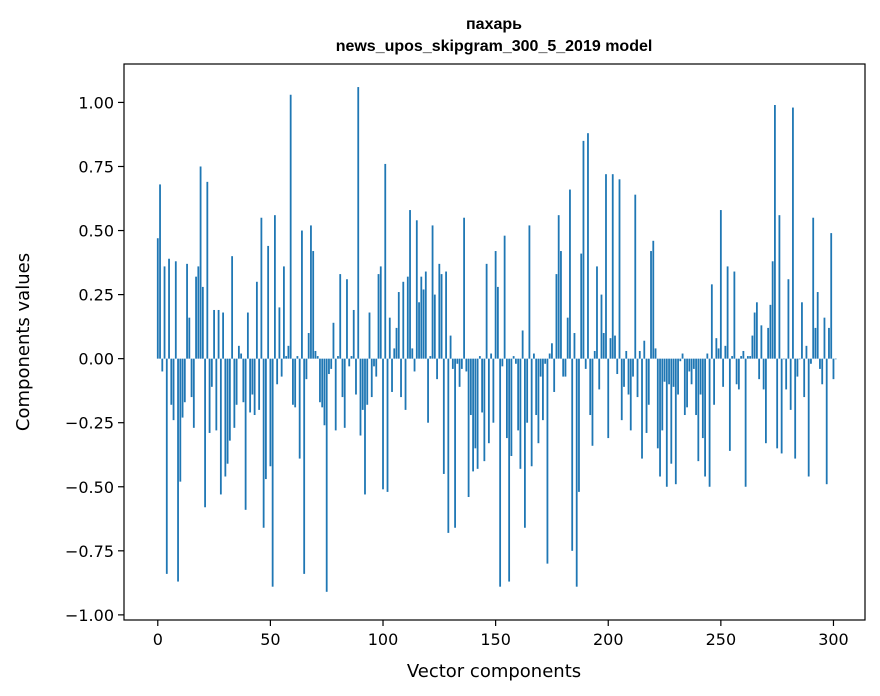 This screenshot has width=880, height=696. Describe the element at coordinates (158, 639) in the screenshot. I see `x-tick-label: 0` at that location.